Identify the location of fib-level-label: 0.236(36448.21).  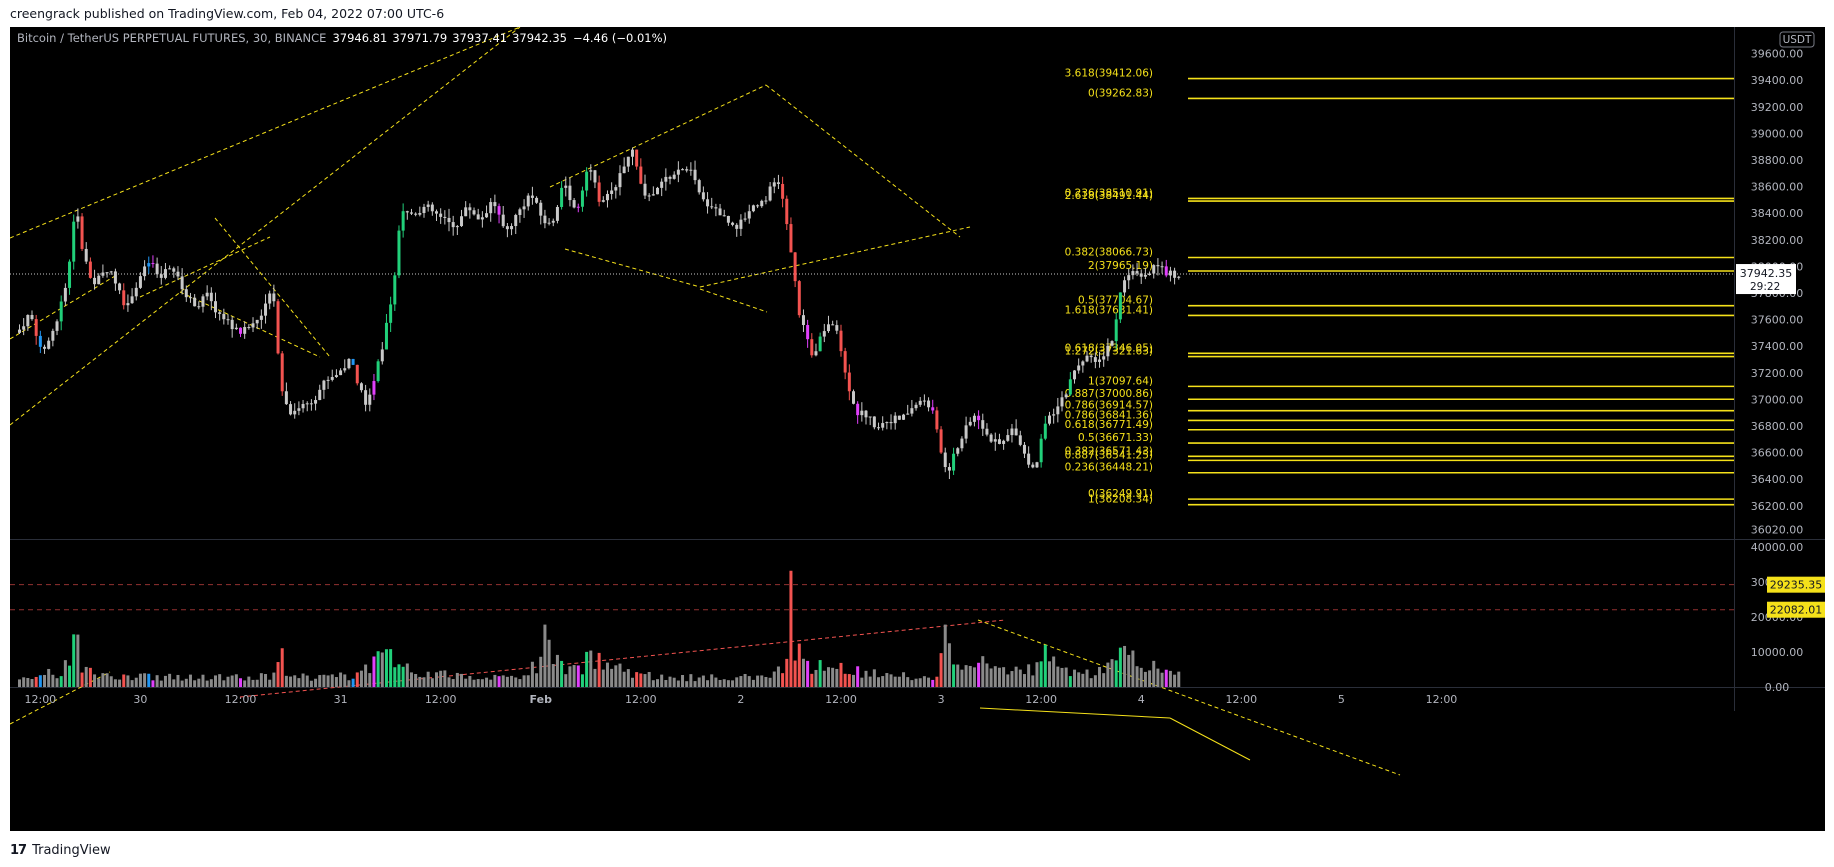
(1109, 468).